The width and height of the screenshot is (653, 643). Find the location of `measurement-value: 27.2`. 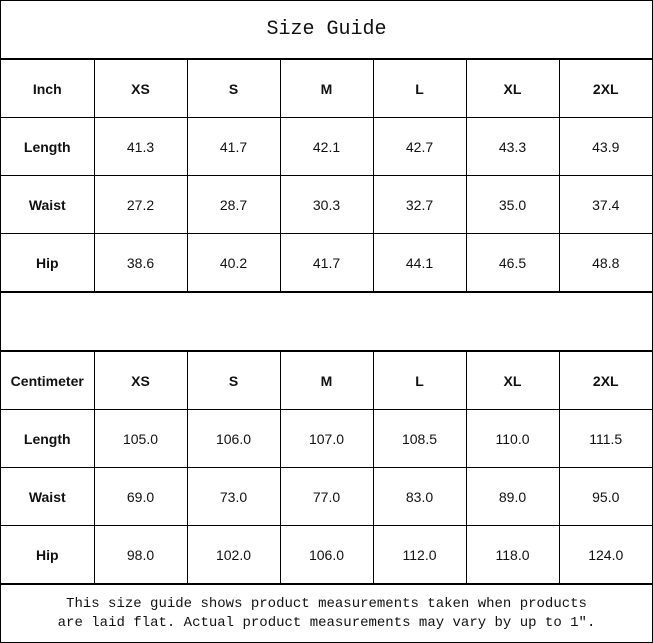

measurement-value: 27.2 is located at coordinates (140, 204).